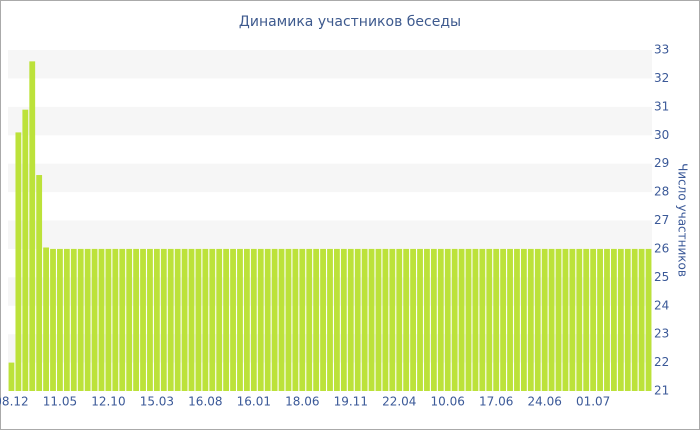 The width and height of the screenshot is (700, 430). I want to click on x-tick-label: 12.10, so click(108, 402).